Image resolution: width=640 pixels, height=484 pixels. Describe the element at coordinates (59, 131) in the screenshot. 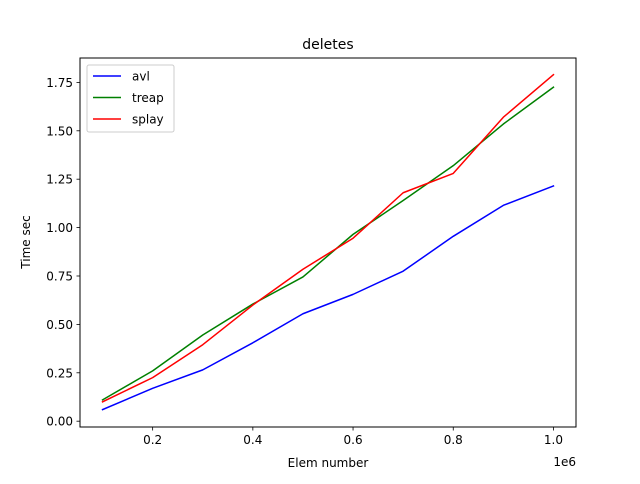

I see `y-tick-label: 1.50` at that location.